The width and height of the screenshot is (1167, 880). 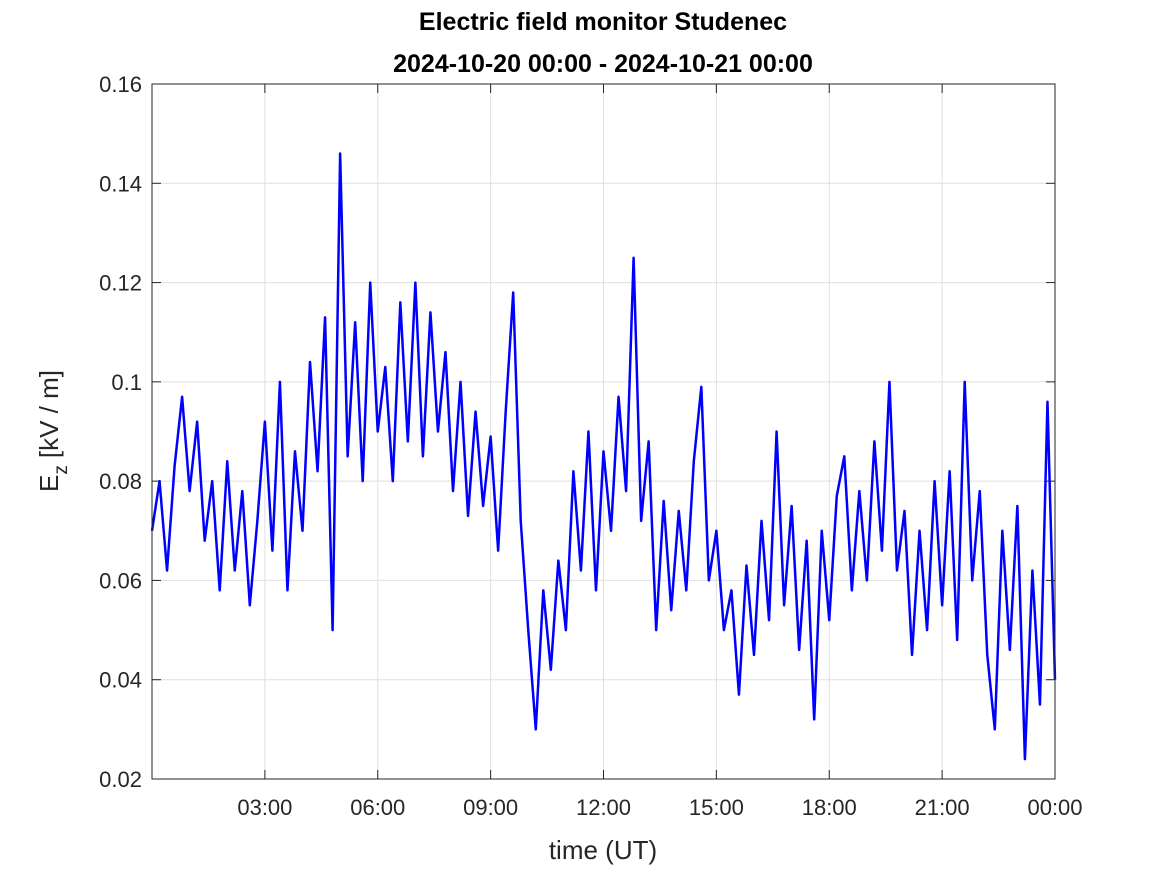 I want to click on x-tick-label: 09:00, so click(x=490, y=807).